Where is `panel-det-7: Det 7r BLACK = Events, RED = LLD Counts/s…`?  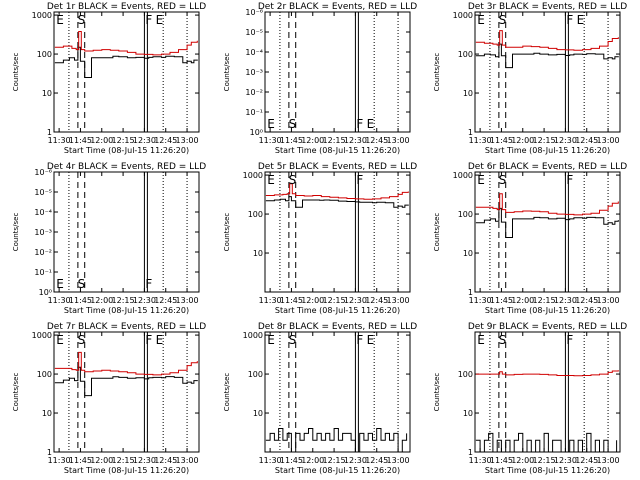 panel-det-7: Det 7r BLACK = Events, RED = LLD Counts/s… is located at coordinates (109, 398).